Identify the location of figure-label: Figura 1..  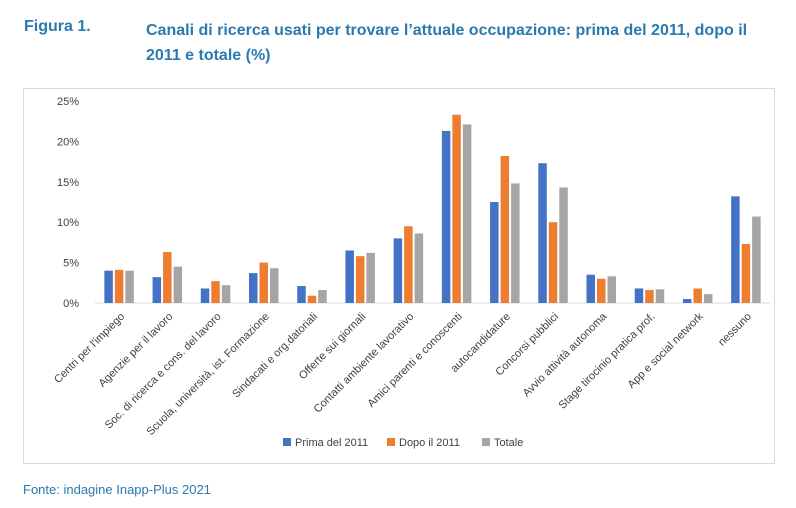
(57, 26).